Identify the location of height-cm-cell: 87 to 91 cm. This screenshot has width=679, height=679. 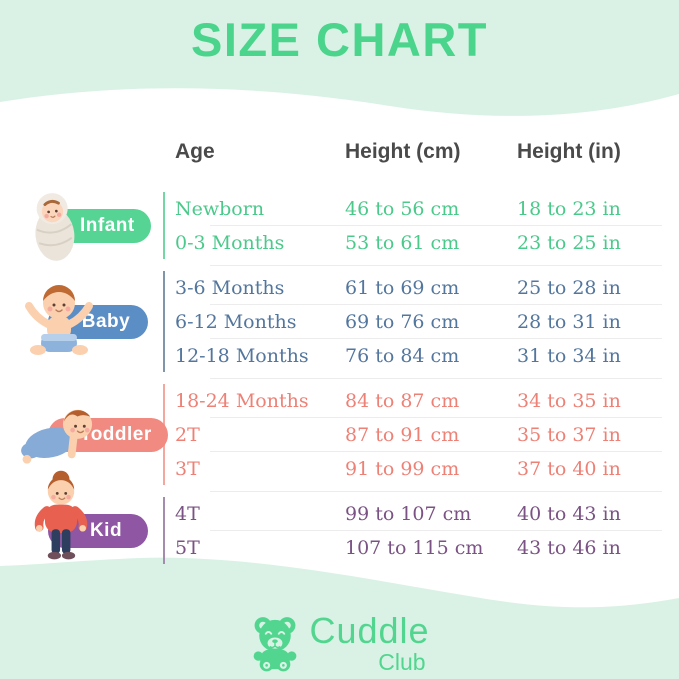
(402, 434).